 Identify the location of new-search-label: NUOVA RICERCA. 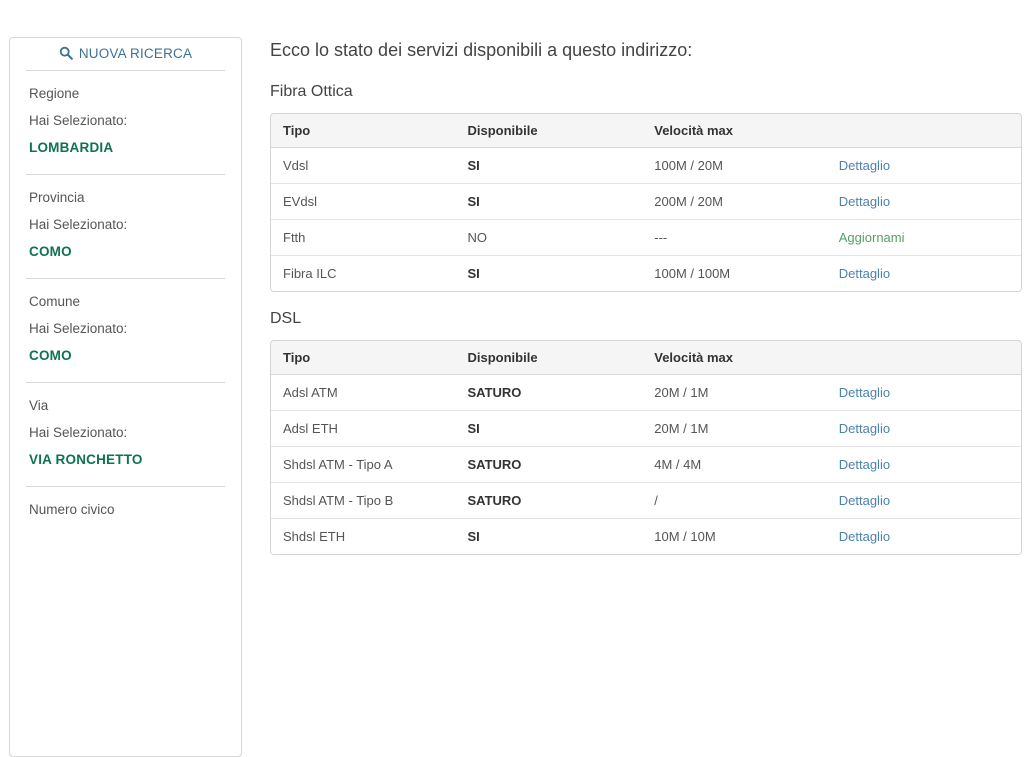
(135, 53).